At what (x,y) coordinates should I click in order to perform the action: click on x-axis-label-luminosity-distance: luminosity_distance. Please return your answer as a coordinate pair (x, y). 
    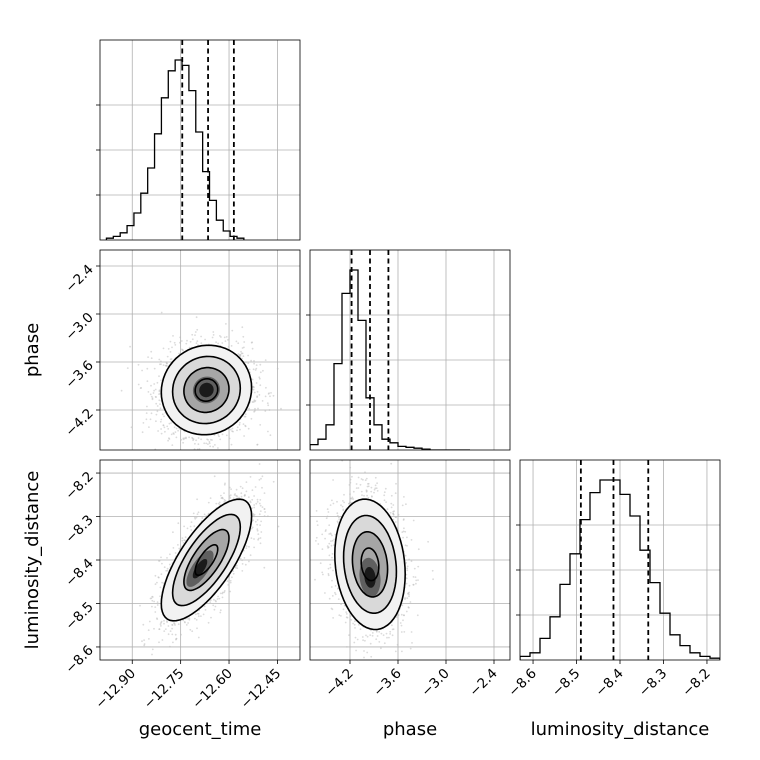
    Looking at the image, I should click on (620, 729).